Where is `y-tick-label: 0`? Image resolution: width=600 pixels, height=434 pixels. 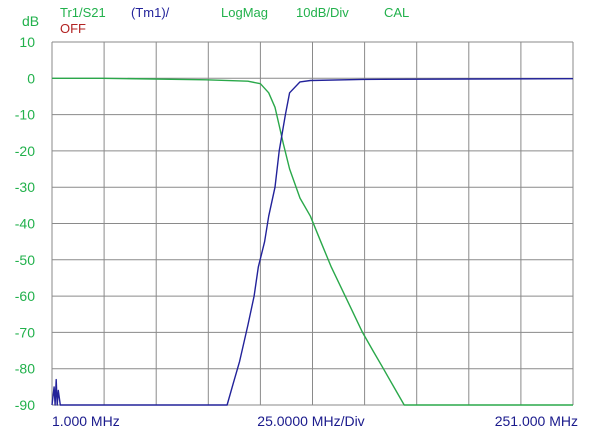 y-tick-label: 0 is located at coordinates (31, 78).